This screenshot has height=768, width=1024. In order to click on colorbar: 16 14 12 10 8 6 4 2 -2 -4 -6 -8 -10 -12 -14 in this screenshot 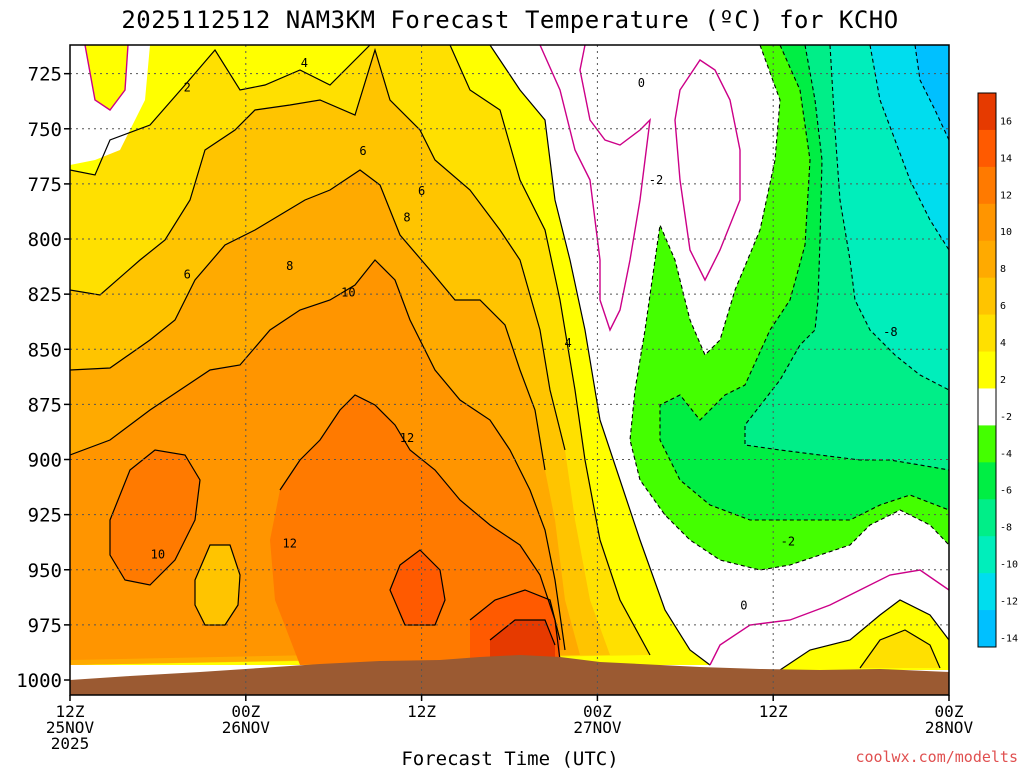, I will do `click(997, 370)`.